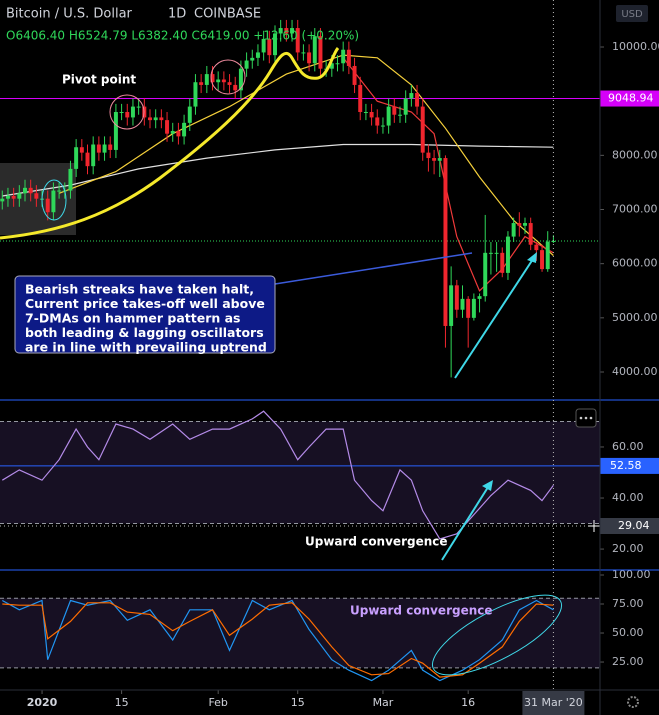 The image size is (659, 715). I want to click on stoch-annotation: Upward convergence, so click(421, 611).